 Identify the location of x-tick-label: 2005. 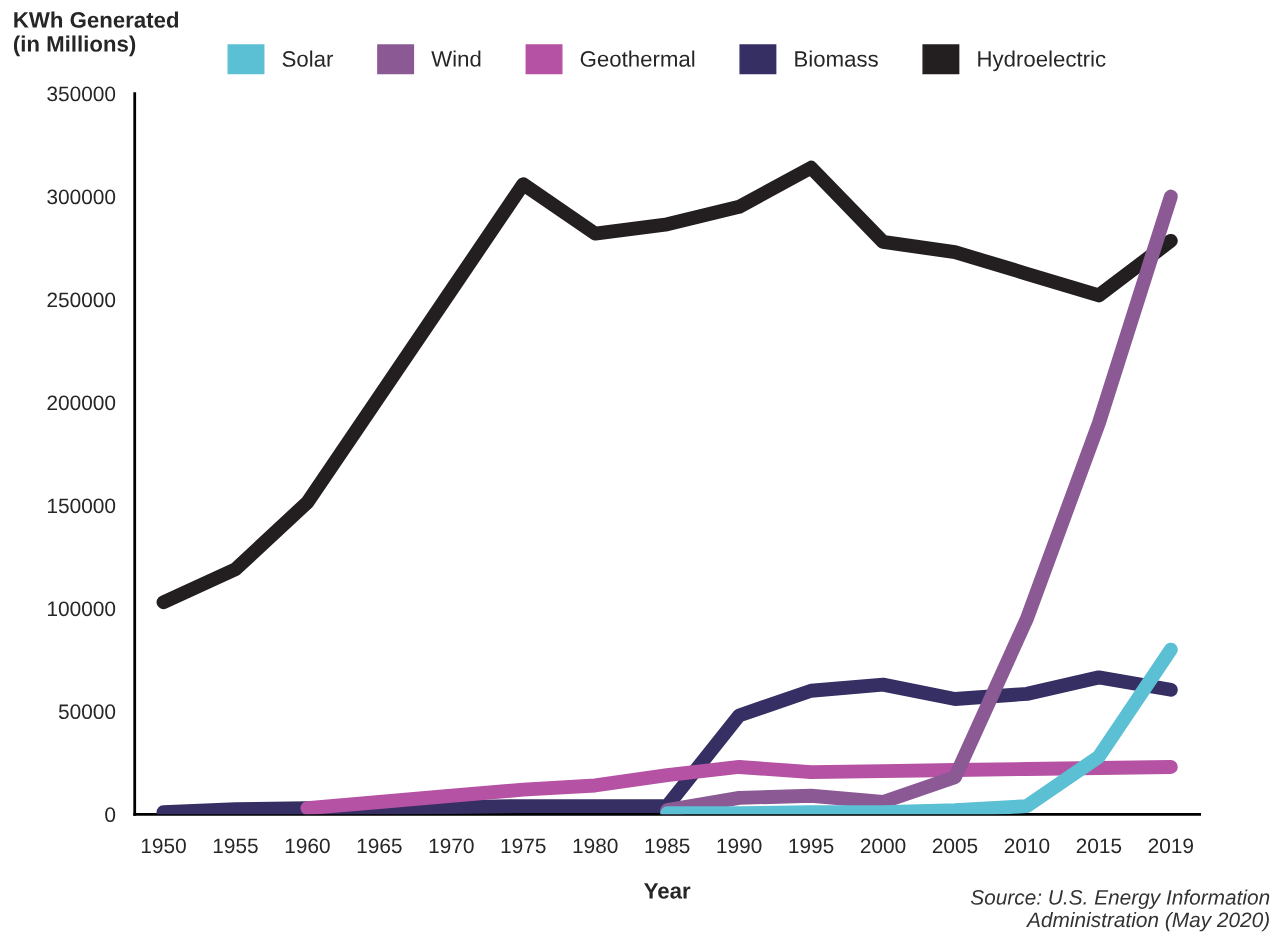
(955, 846).